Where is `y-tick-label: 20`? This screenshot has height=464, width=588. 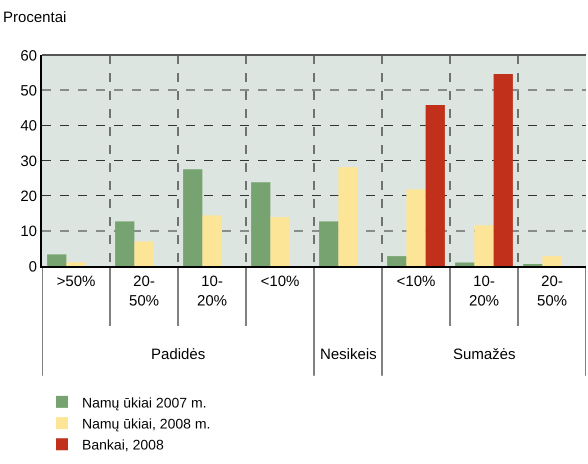 y-tick-label: 20 is located at coordinates (28, 196).